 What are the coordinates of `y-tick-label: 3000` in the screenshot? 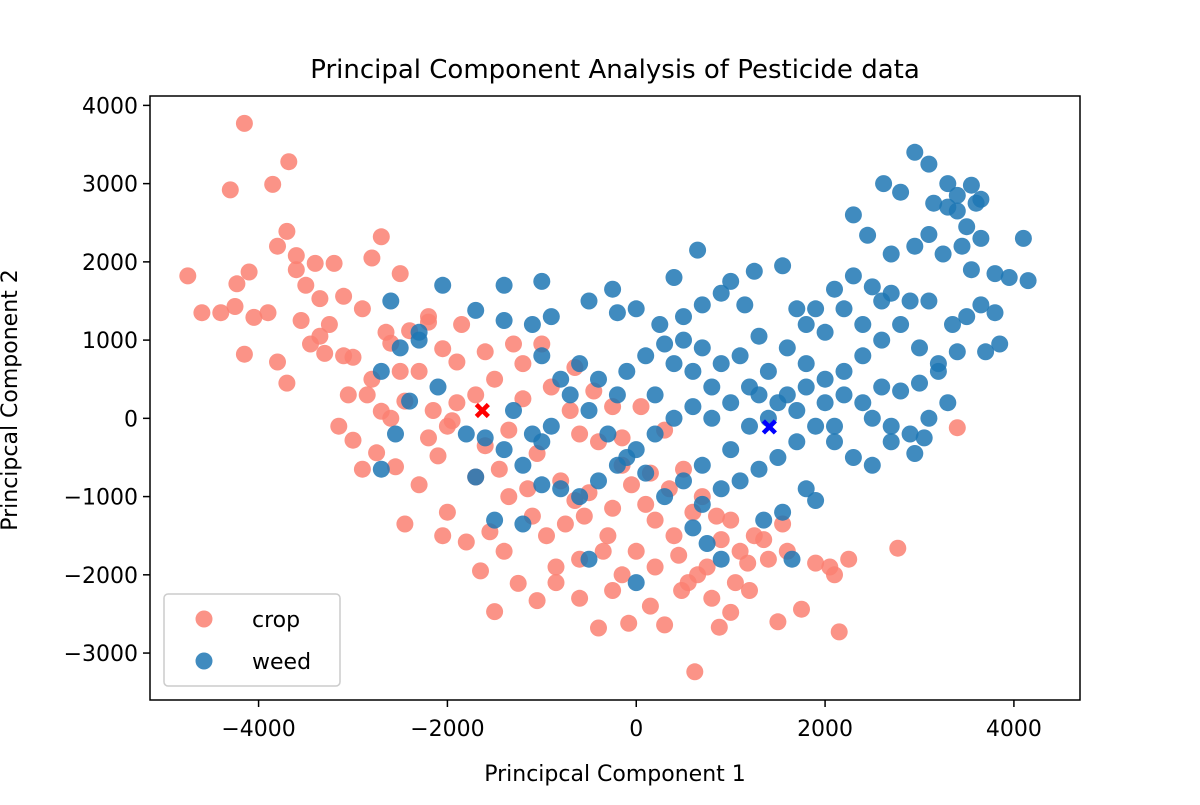 It's located at (110, 185).